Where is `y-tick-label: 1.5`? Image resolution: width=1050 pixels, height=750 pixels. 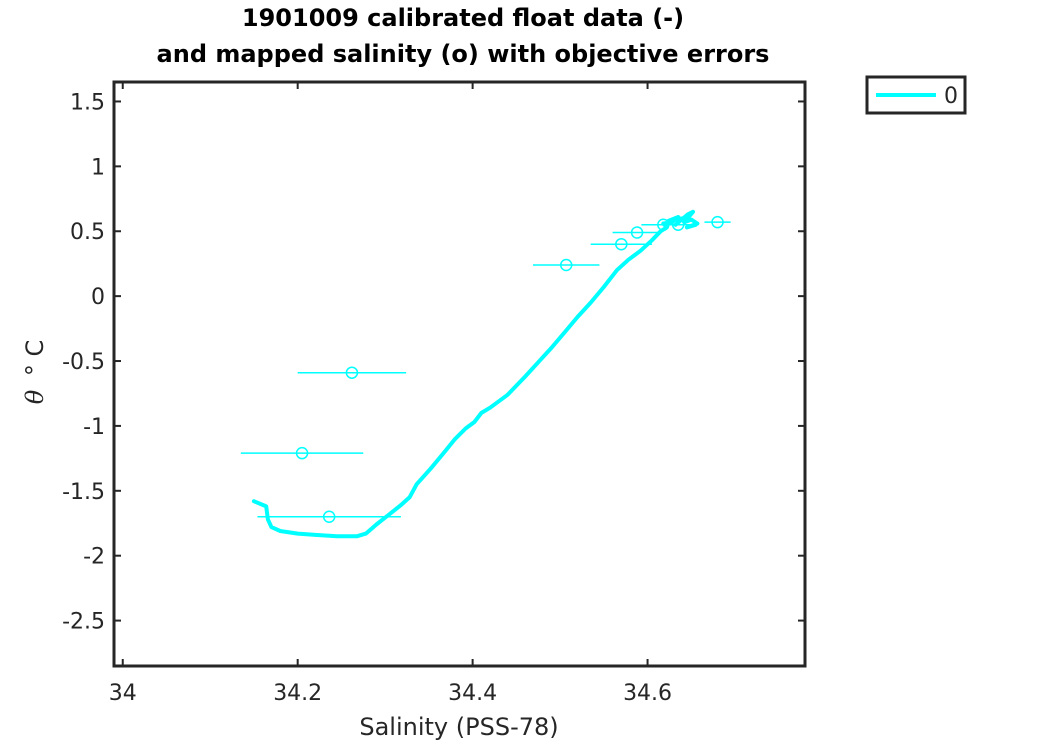
y-tick-label: 1.5 is located at coordinates (87, 102).